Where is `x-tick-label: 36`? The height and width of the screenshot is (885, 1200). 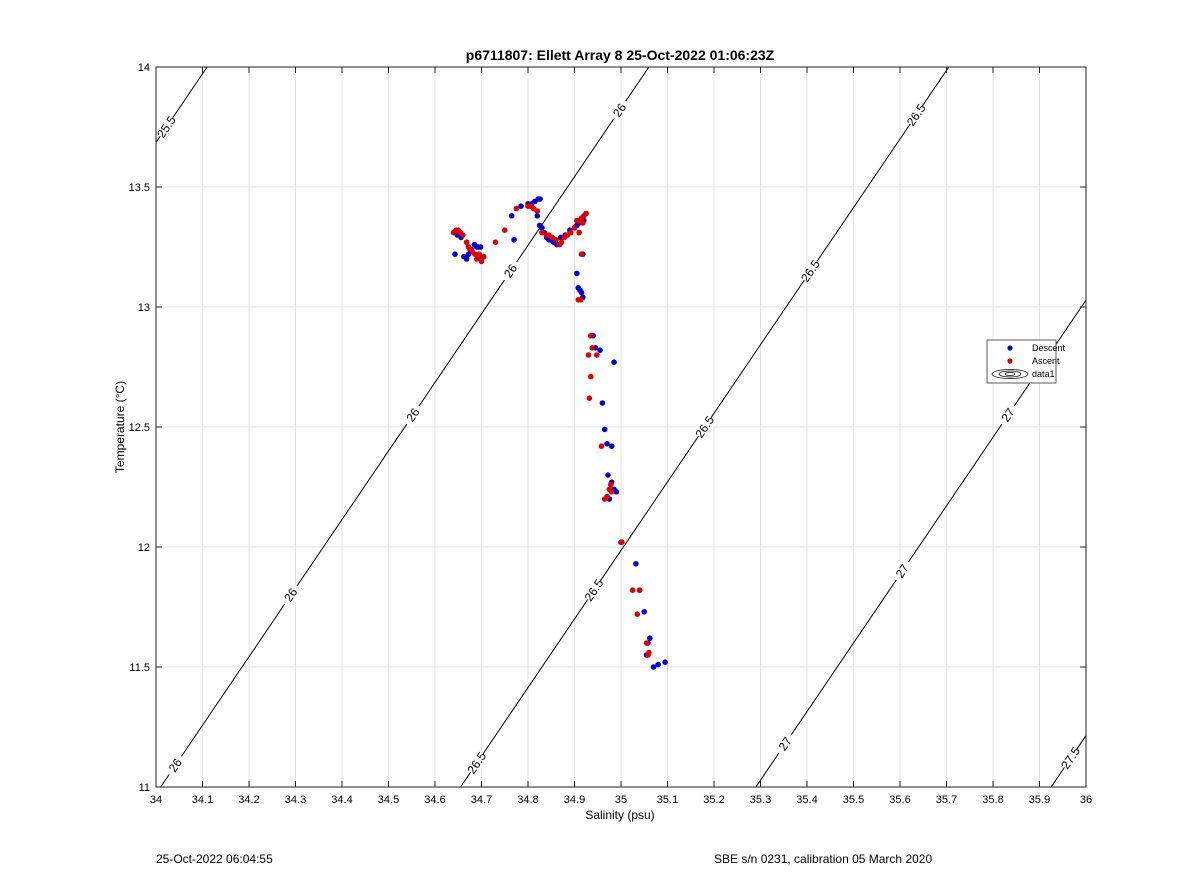
x-tick-label: 36 is located at coordinates (1086, 800).